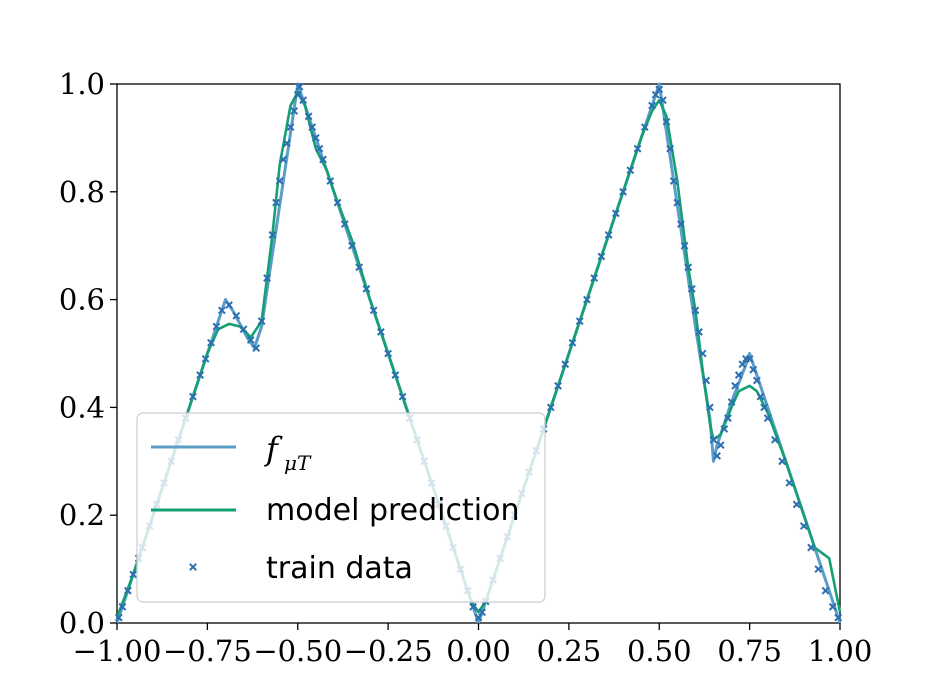  I want to click on x-tick-label: −0.25, so click(388, 651).